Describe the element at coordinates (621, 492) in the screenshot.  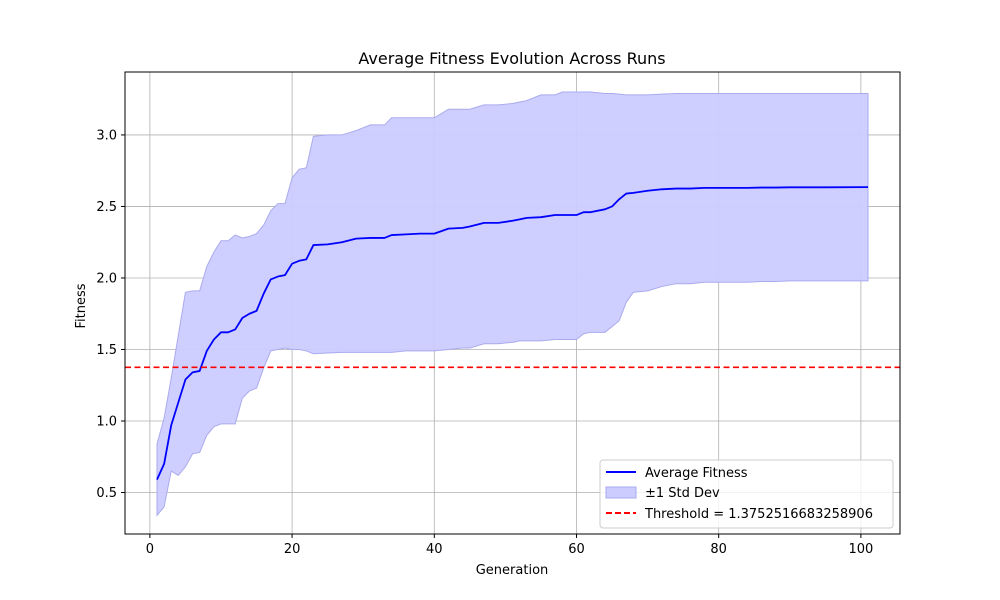
I see `legend-band-swatch` at that location.